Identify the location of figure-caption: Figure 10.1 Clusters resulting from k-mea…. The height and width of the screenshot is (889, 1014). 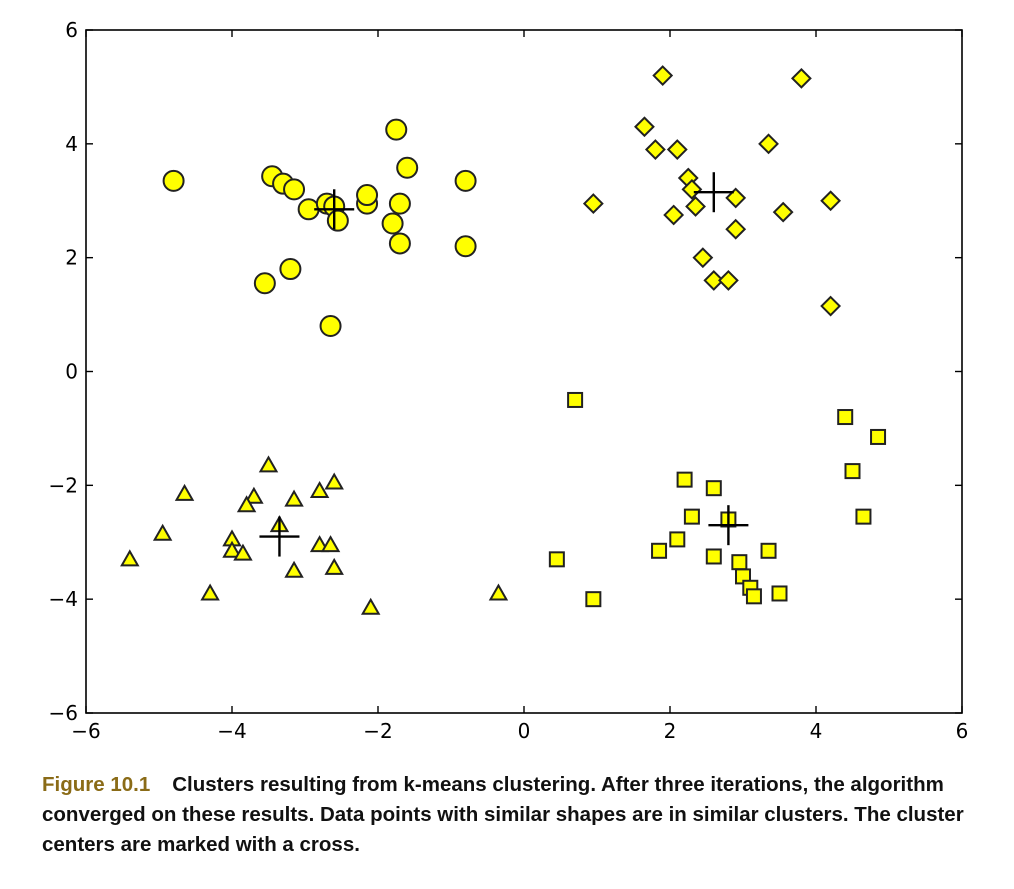
(507, 815).